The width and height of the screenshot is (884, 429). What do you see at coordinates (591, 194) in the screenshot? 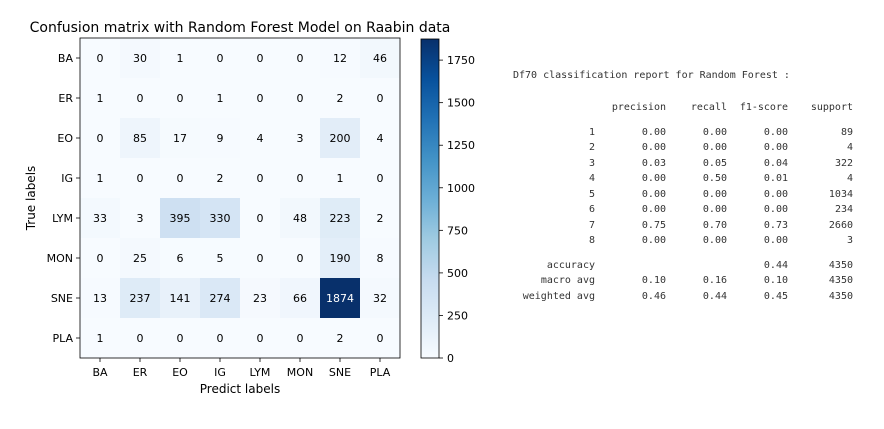
I see `report-row-label: 5` at bounding box center [591, 194].